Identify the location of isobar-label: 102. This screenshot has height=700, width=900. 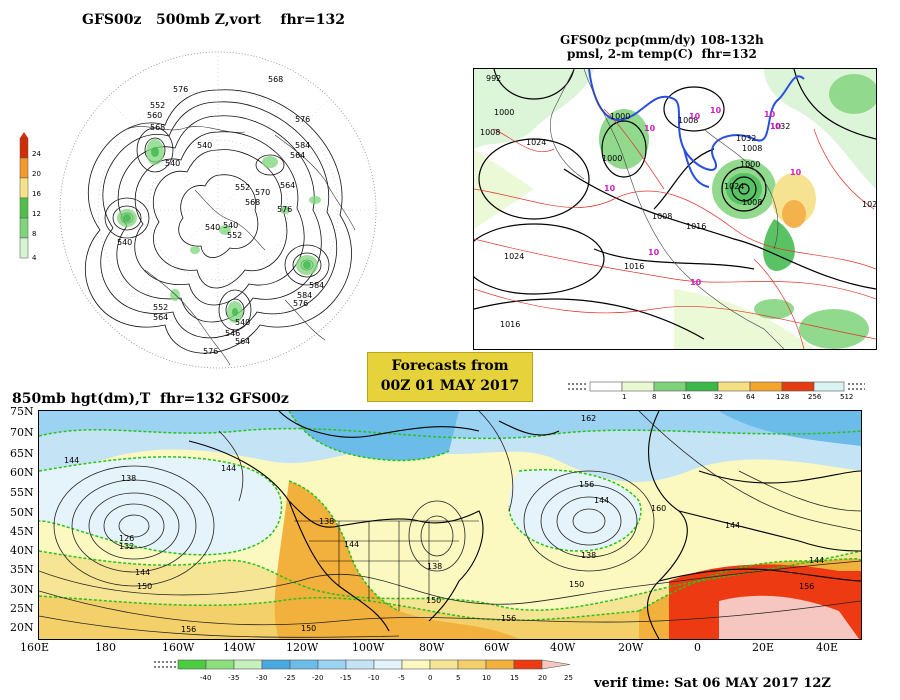
(869, 204).